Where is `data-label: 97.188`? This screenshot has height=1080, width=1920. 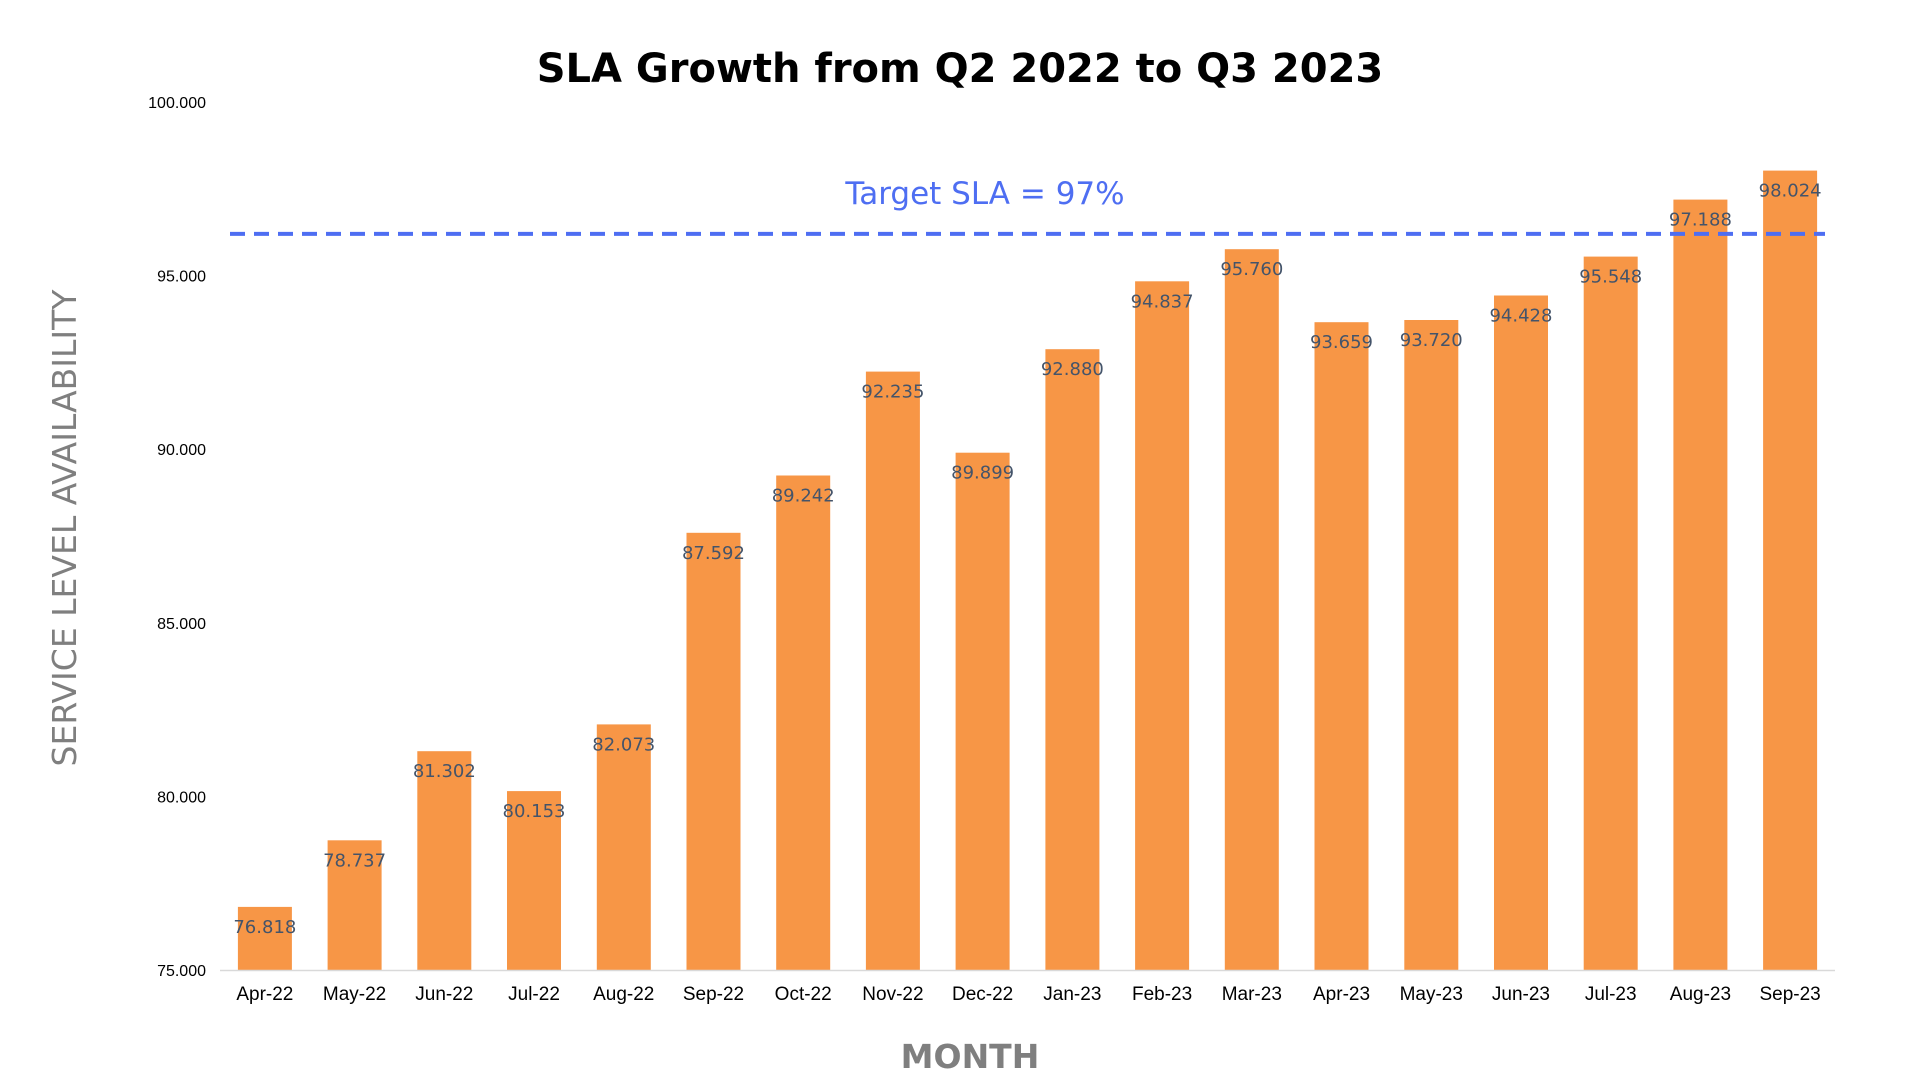 data-label: 97.188 is located at coordinates (1700, 220).